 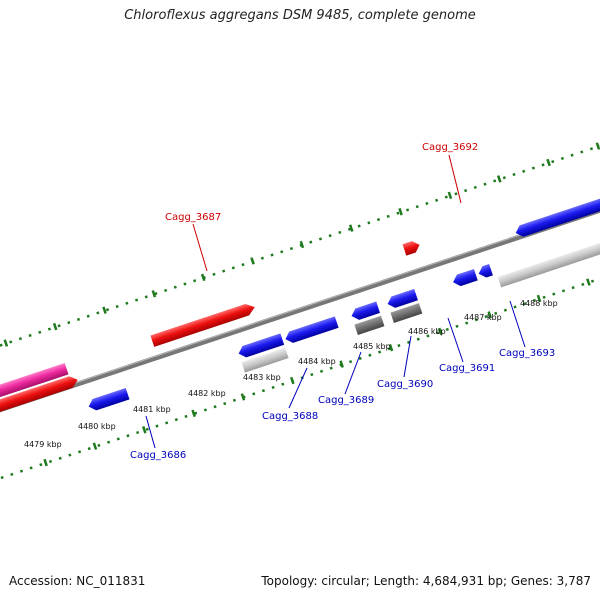 What do you see at coordinates (207, 393) in the screenshot?
I see `kbp-label: 4482 kbp` at bounding box center [207, 393].